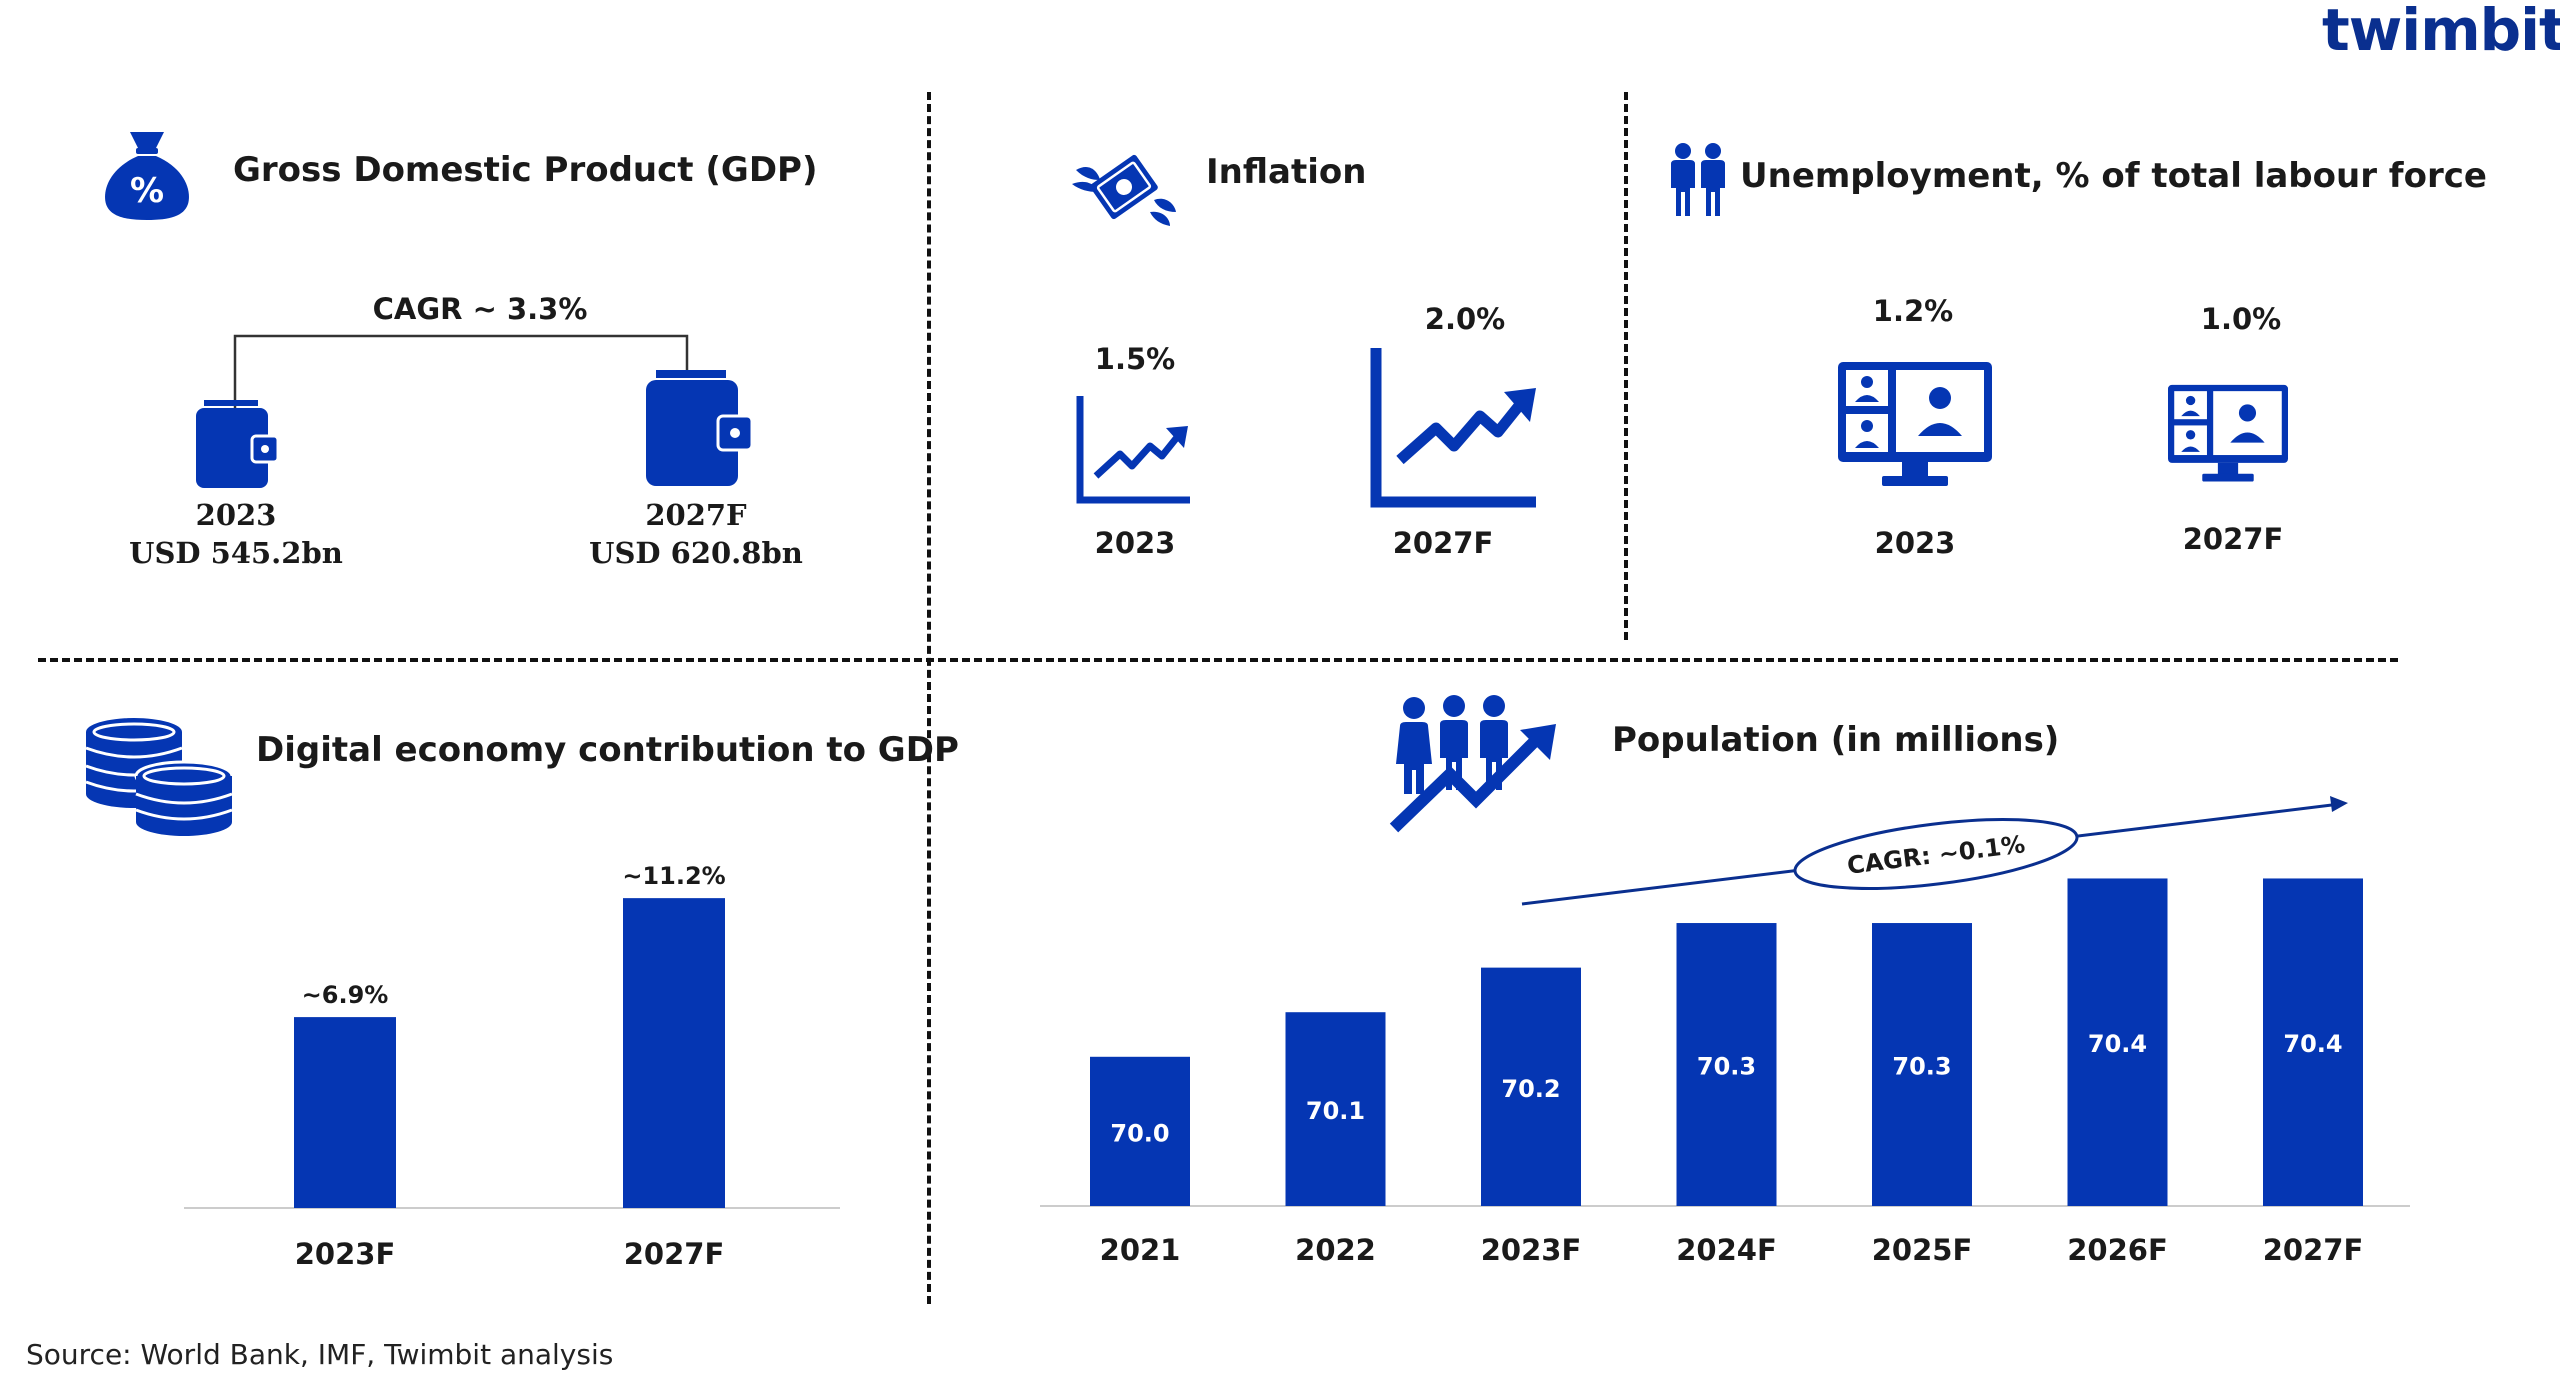  What do you see at coordinates (673, 876) in the screenshot?
I see `digital-value-label: ~11.2%` at bounding box center [673, 876].